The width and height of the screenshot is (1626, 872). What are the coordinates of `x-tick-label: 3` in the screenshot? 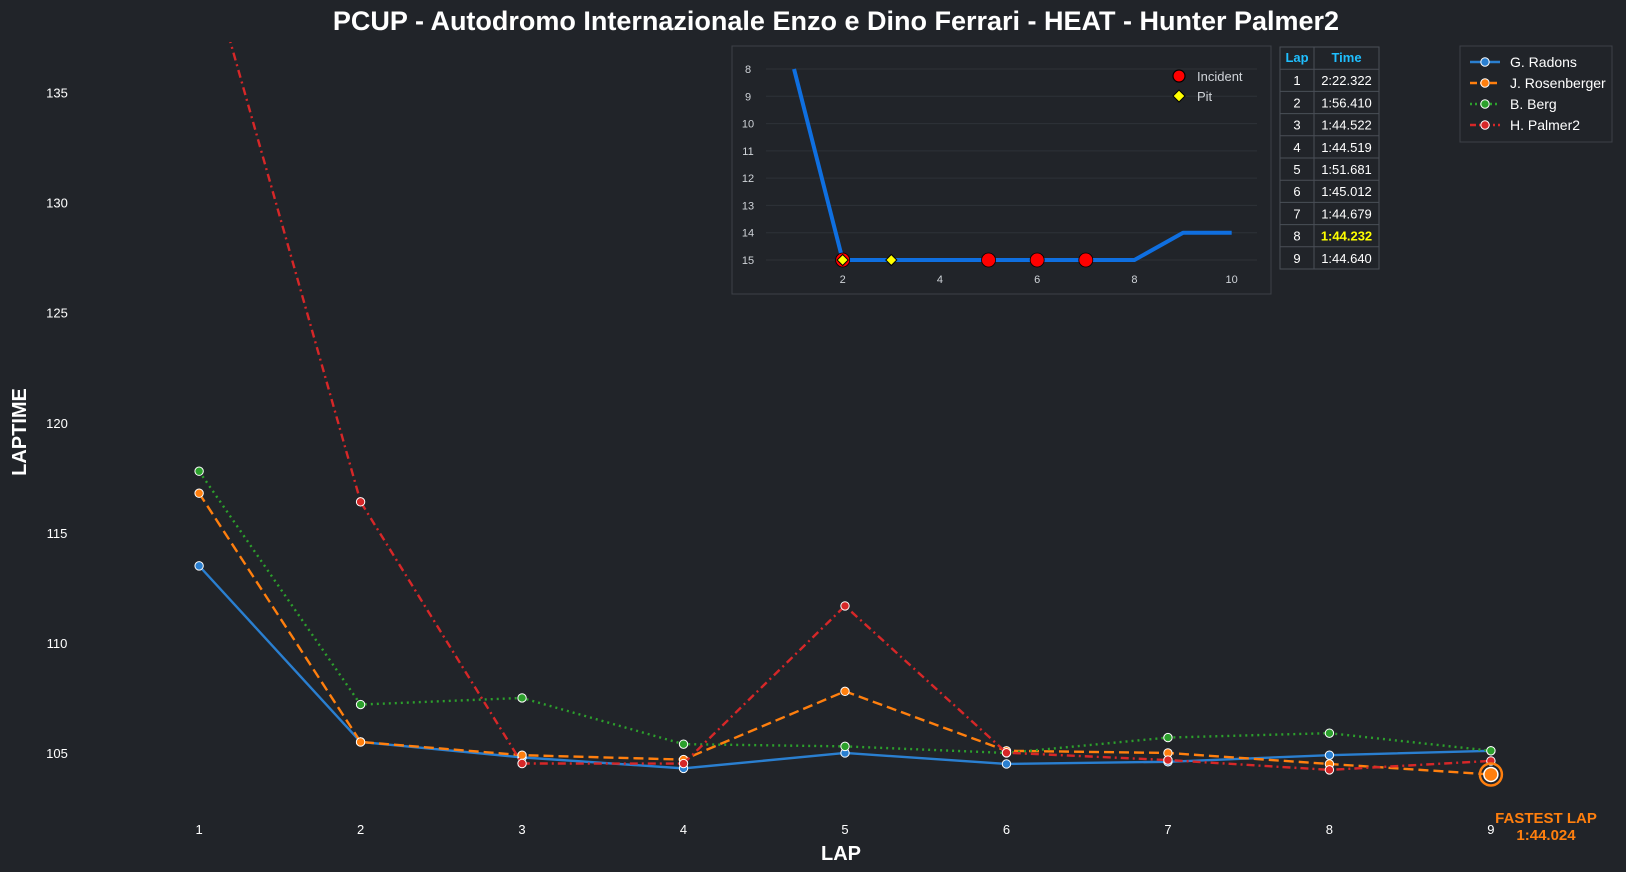 It's located at (521, 829).